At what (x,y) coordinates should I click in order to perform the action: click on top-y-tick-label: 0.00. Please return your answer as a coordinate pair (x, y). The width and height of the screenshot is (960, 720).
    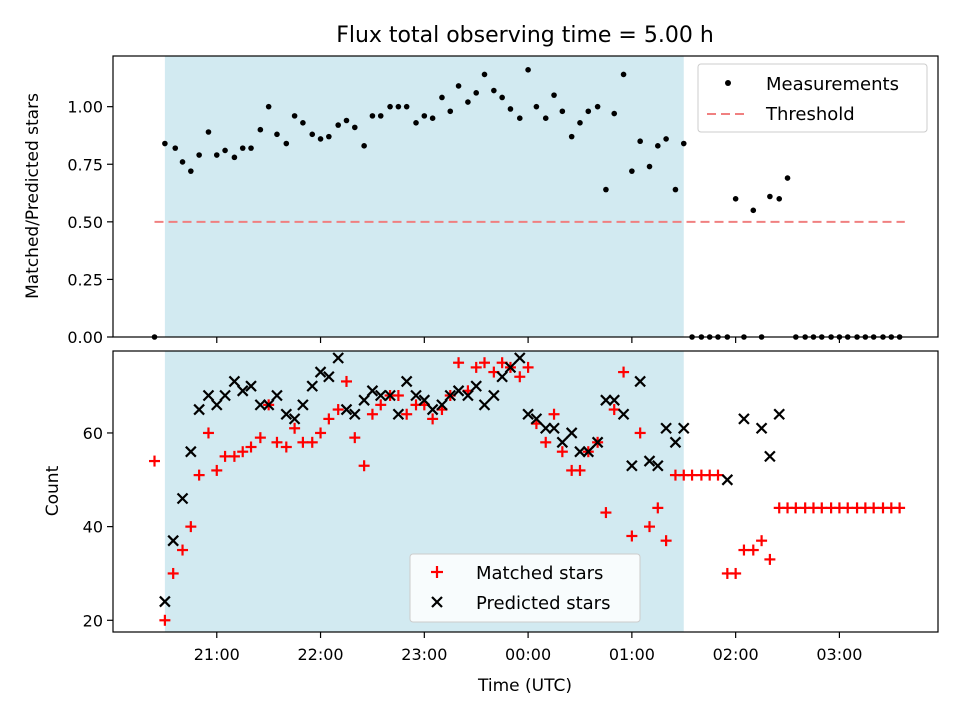
    Looking at the image, I should click on (85, 337).